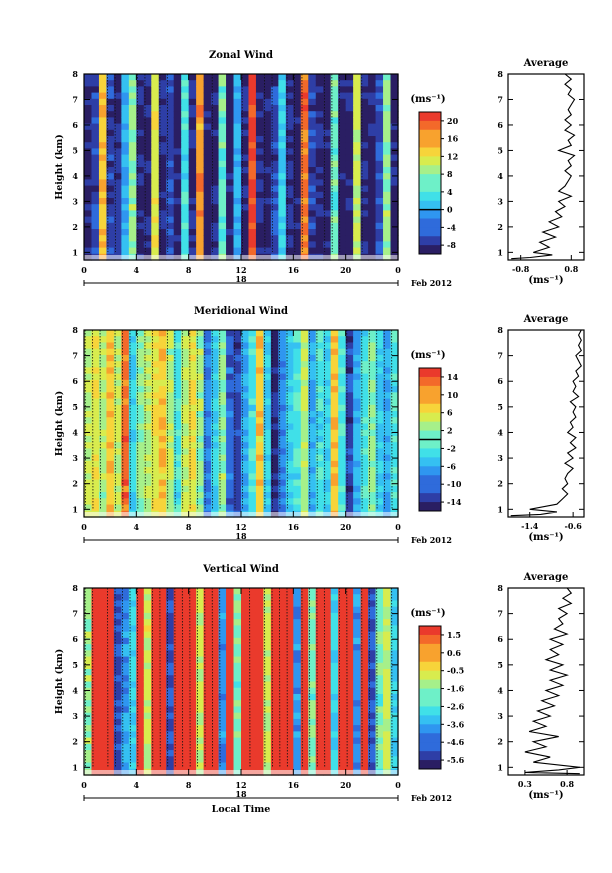  Describe the element at coordinates (294, 785) in the screenshot. I see `x-tick-label: 16` at that location.